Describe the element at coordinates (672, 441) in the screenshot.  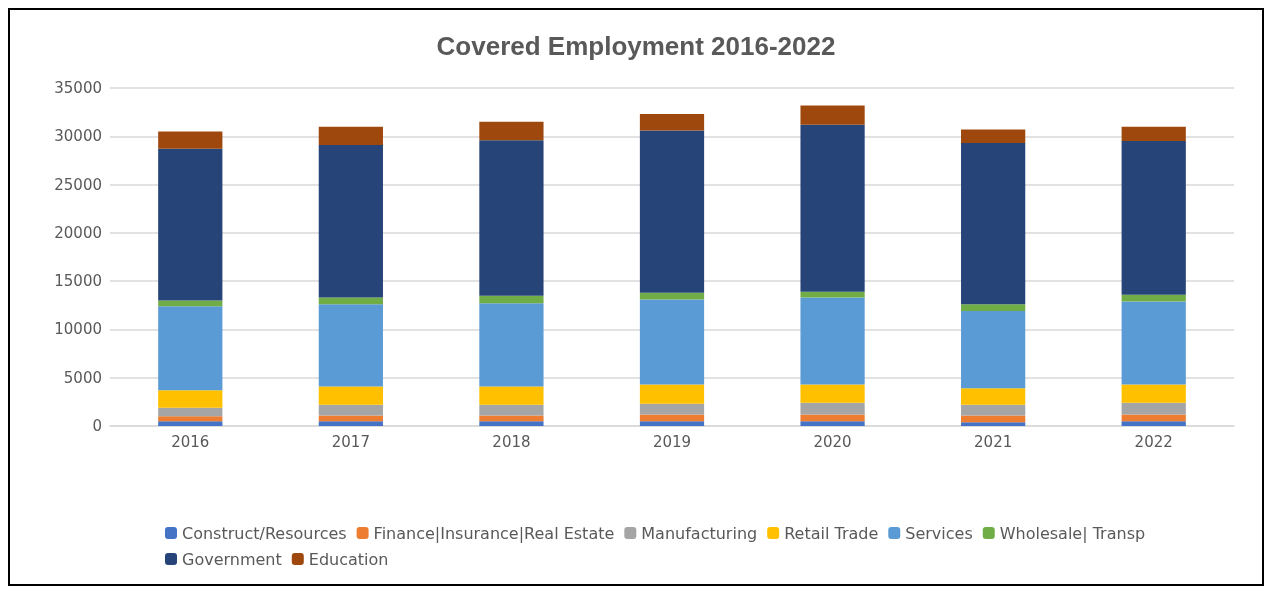
I see `x-tick-label: 2019` at that location.